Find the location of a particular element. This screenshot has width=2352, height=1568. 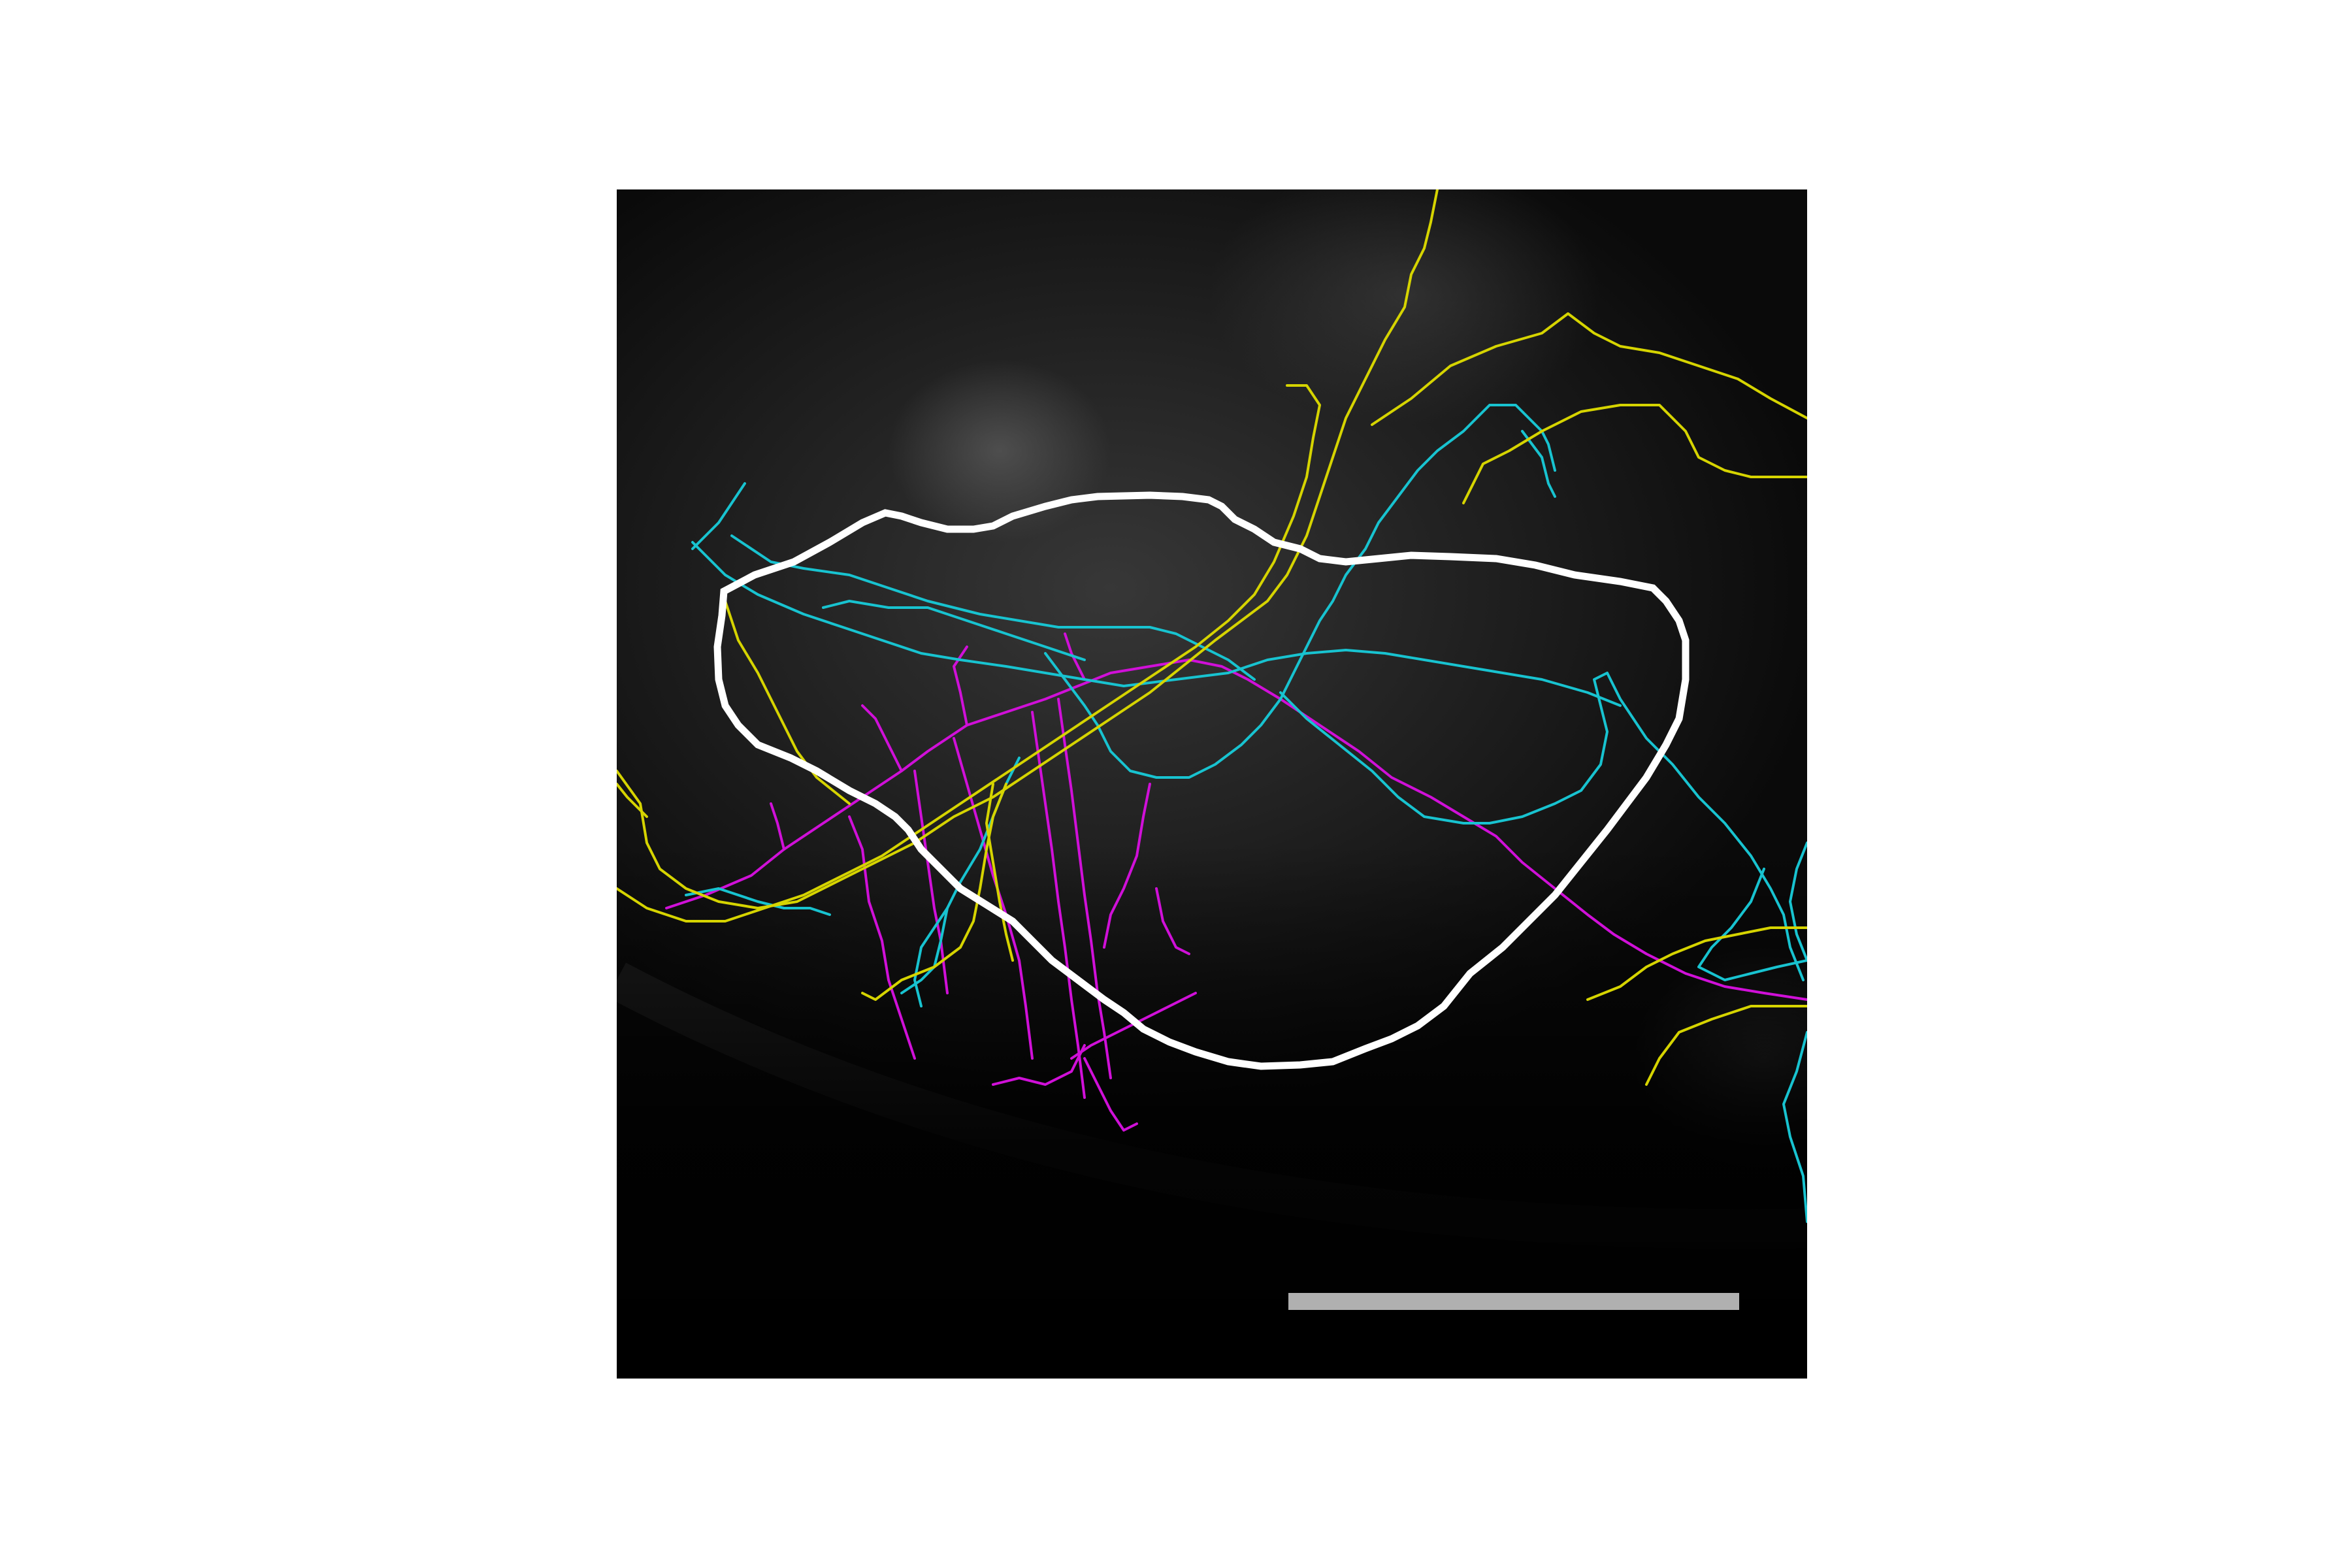

scale-bar is located at coordinates (1513, 1301).